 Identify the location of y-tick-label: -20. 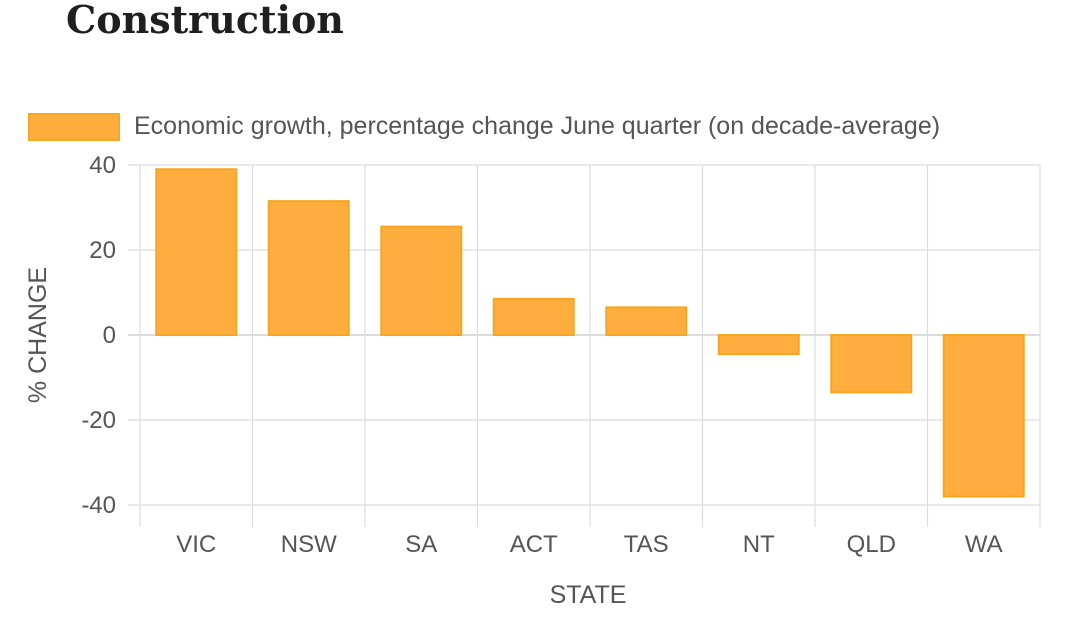
(98, 420).